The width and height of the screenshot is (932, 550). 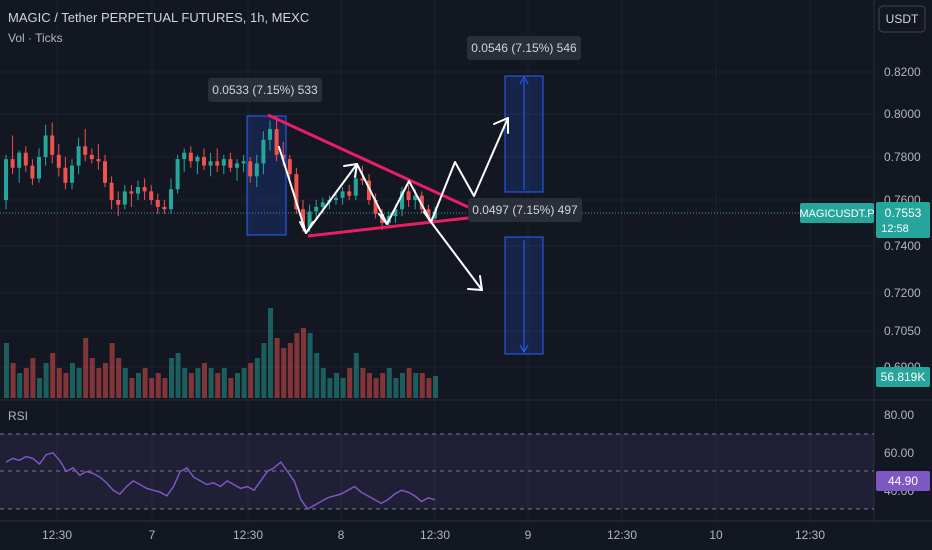 I want to click on last-price-tag: 0.7553 12:58, so click(x=903, y=220).